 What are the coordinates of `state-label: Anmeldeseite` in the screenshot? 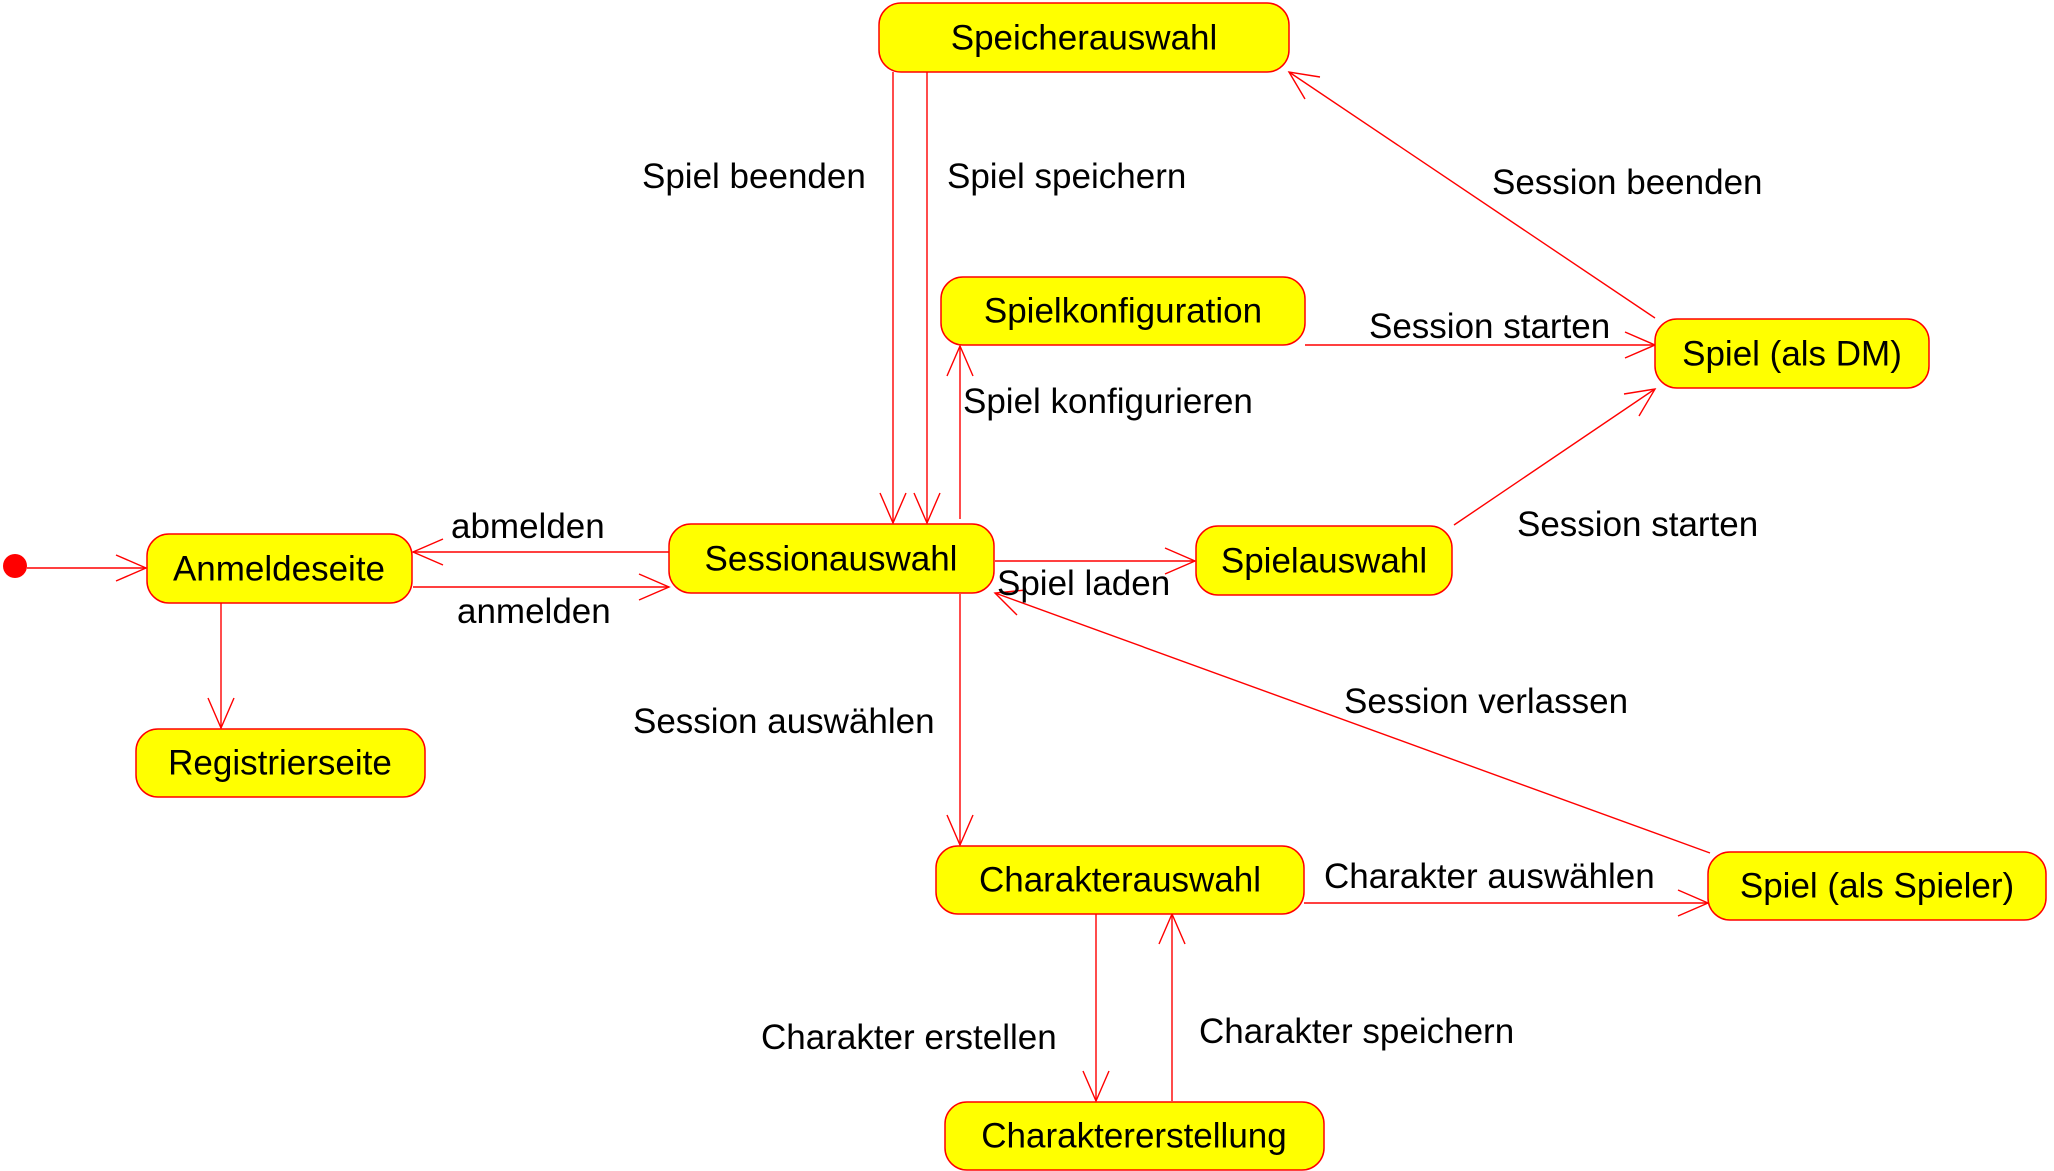 It's located at (279, 569).